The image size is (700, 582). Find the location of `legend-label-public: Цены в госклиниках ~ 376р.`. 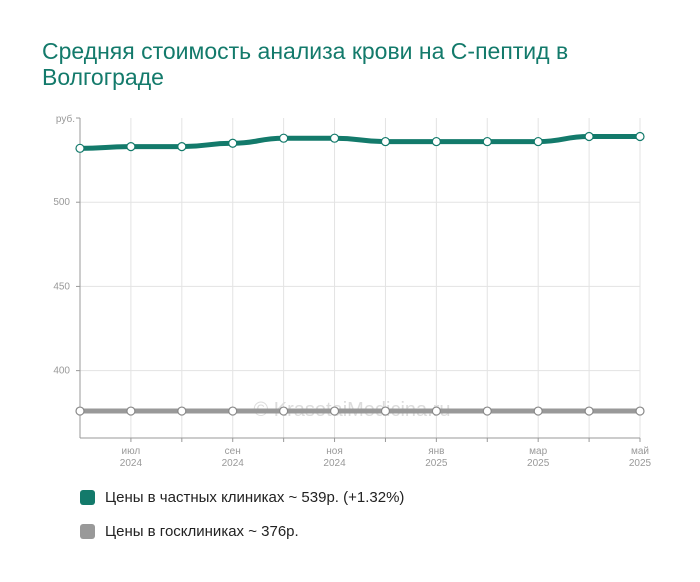

legend-label-public: Цены в госклиниках ~ 376р. is located at coordinates (202, 531).